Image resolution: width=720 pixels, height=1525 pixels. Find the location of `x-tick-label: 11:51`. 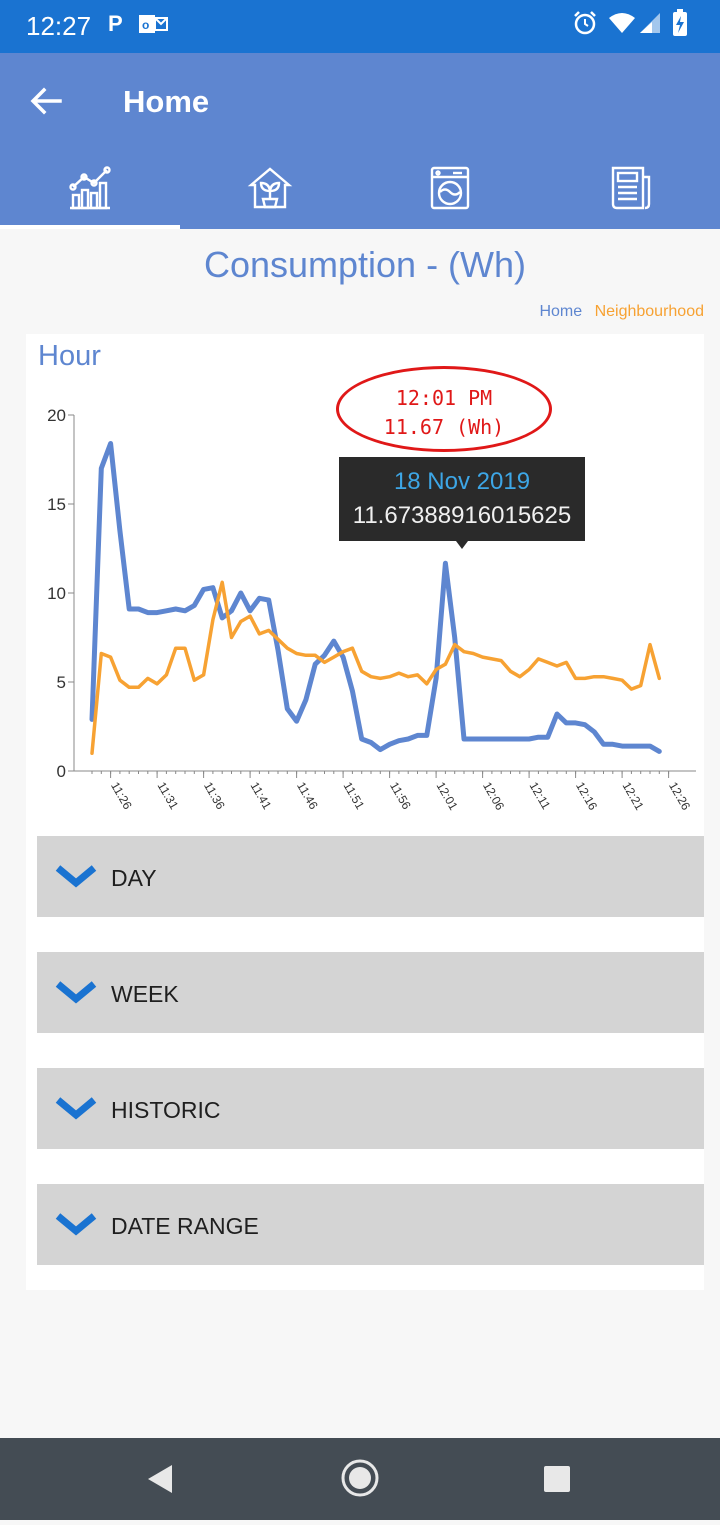

x-tick-label: 11:51 is located at coordinates (354, 796).